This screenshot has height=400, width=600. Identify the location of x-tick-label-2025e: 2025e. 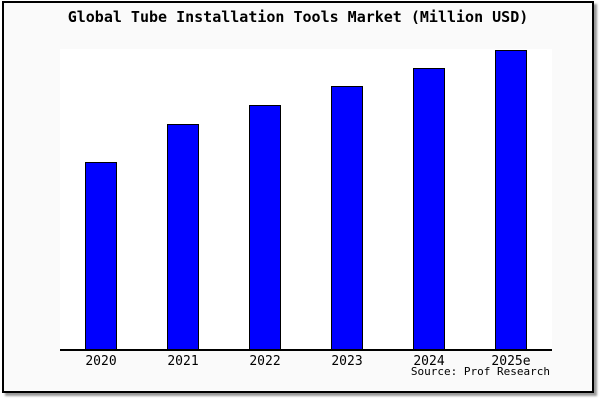
(511, 361).